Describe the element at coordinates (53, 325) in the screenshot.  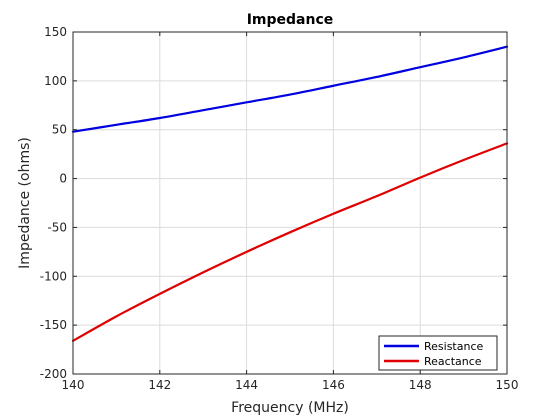
I see `y-tick-label: -150` at that location.